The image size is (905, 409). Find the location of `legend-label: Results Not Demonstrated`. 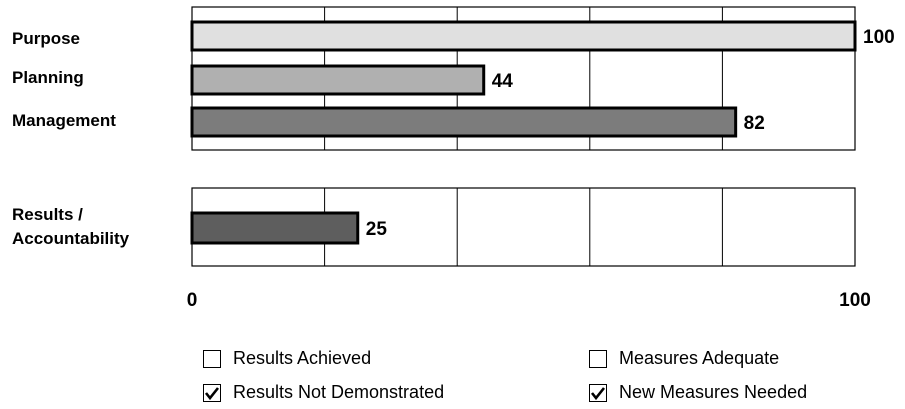

legend-label: Results Not Demonstrated is located at coordinates (339, 392).